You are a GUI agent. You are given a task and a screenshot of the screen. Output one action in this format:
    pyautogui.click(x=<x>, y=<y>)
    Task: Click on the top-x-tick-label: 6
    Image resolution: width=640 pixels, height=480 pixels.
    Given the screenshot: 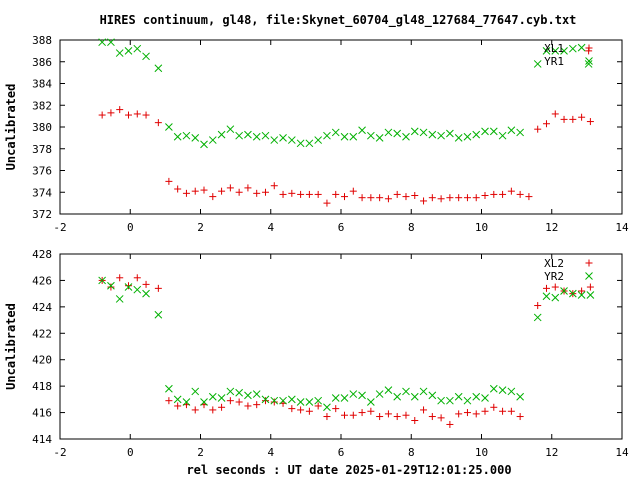 What is the action you would take?
    pyautogui.click(x=341, y=227)
    